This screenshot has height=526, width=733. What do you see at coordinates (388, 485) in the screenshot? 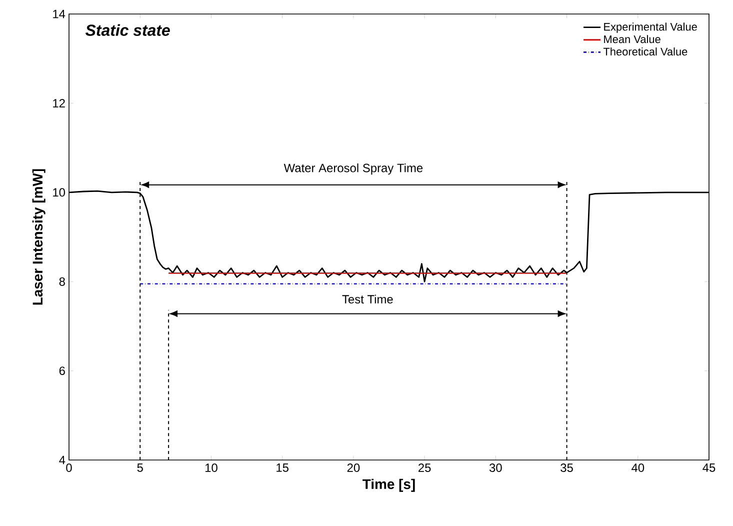
I see `x-axis-title: Time [s]` at bounding box center [388, 485].